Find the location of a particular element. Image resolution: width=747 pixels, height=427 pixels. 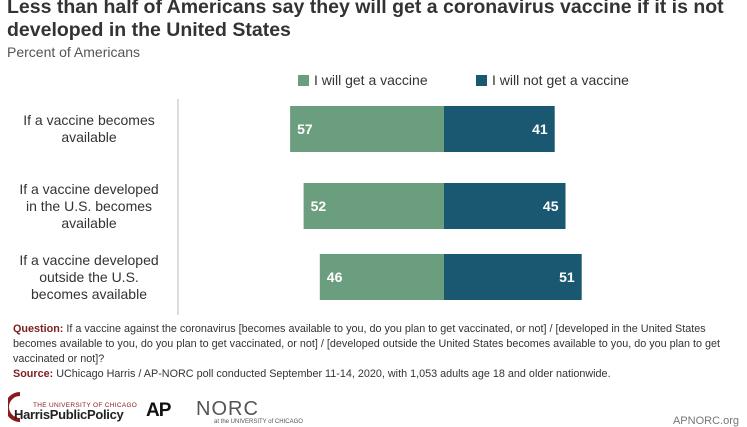

legend-swatch-will is located at coordinates (303, 80).